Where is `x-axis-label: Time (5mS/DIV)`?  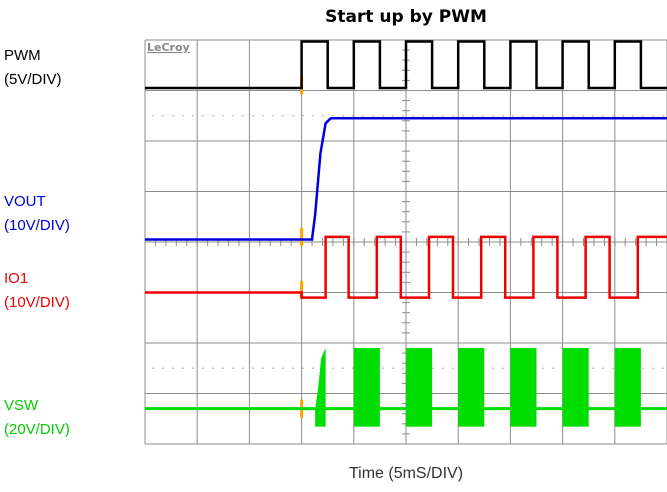
x-axis-label: Time (5mS/DIV) is located at coordinates (406, 473).